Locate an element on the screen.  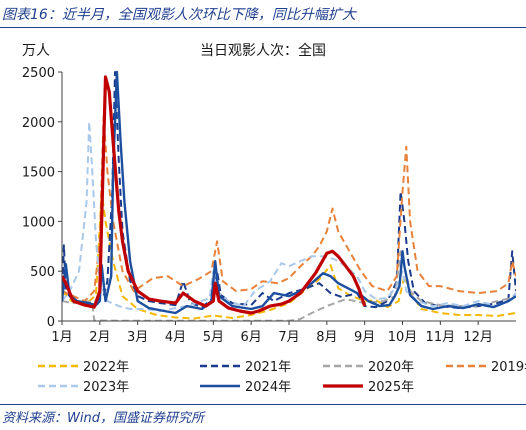
legend-label: 2024年 is located at coordinates (268, 387).